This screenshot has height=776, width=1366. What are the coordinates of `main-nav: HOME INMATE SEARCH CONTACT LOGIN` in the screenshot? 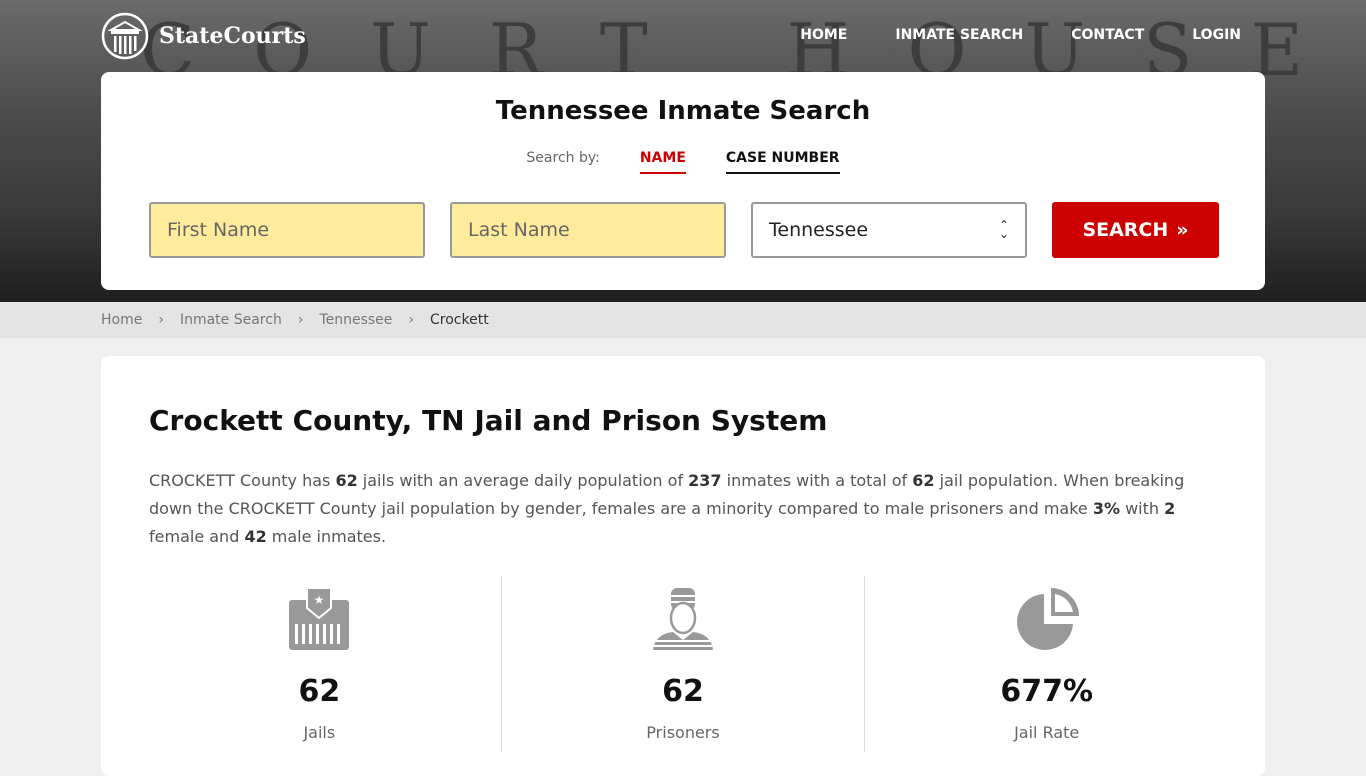 It's located at (1020, 35).